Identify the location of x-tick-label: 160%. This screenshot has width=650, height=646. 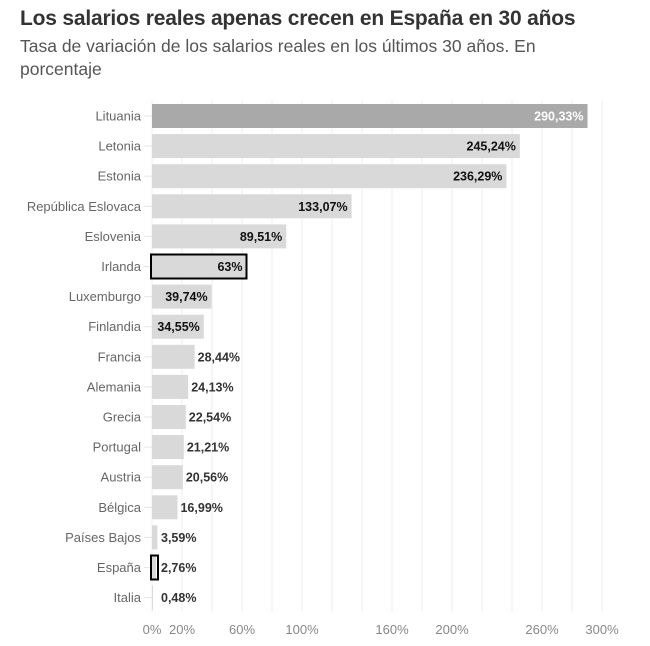
(392, 629).